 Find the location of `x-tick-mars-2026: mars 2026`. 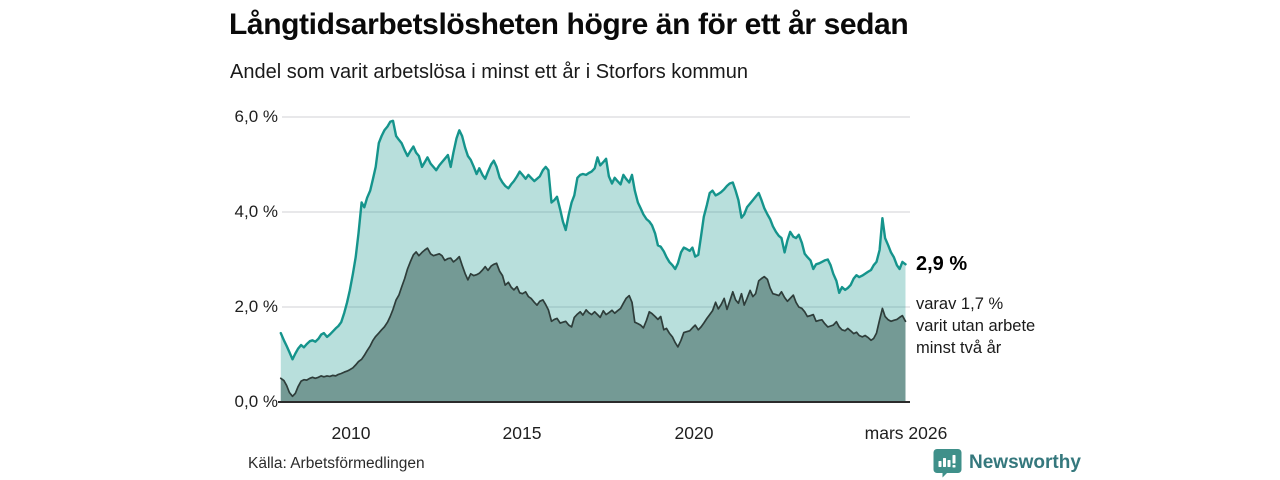

x-tick-mars-2026: mars 2026 is located at coordinates (906, 433).